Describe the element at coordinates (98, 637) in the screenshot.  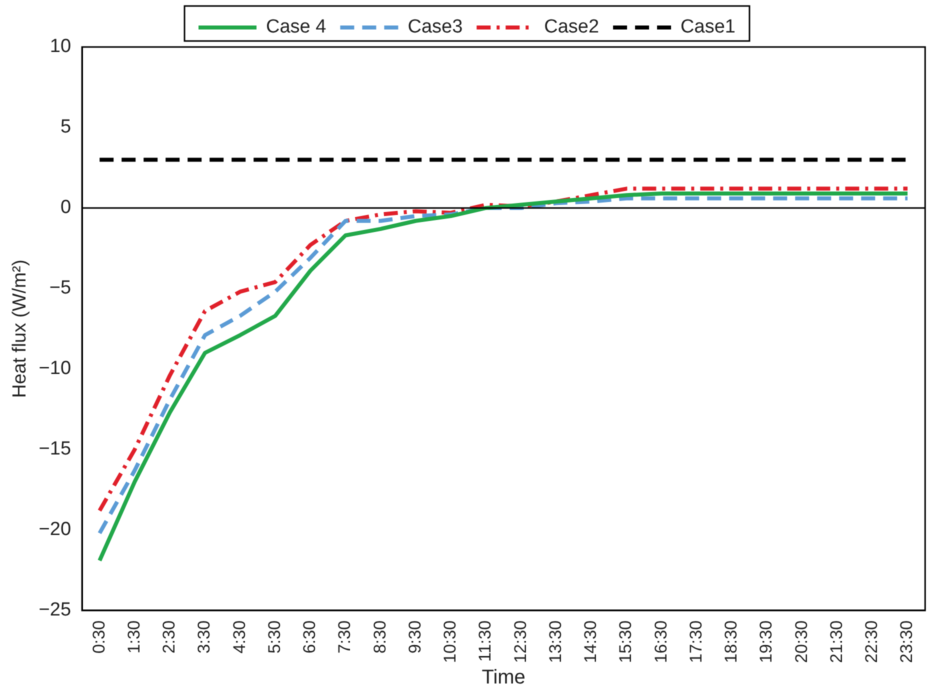
I see `x-tick-label: 0:30` at that location.